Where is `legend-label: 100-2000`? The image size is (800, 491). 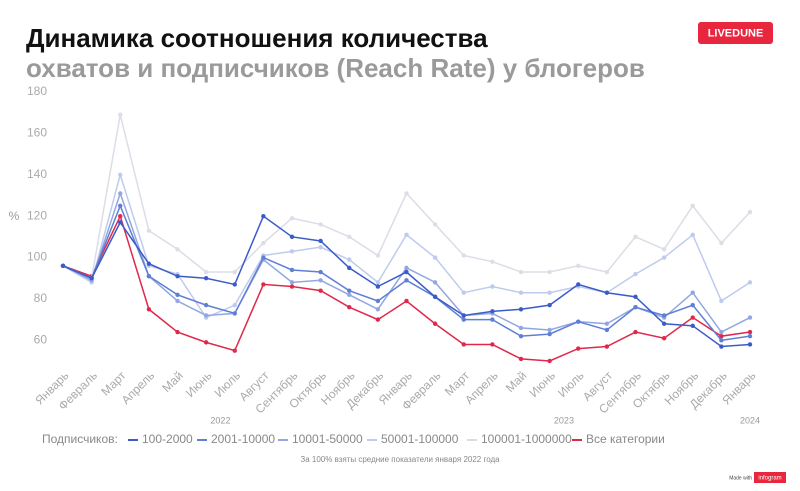 legend-label: 100-2000 is located at coordinates (167, 439).